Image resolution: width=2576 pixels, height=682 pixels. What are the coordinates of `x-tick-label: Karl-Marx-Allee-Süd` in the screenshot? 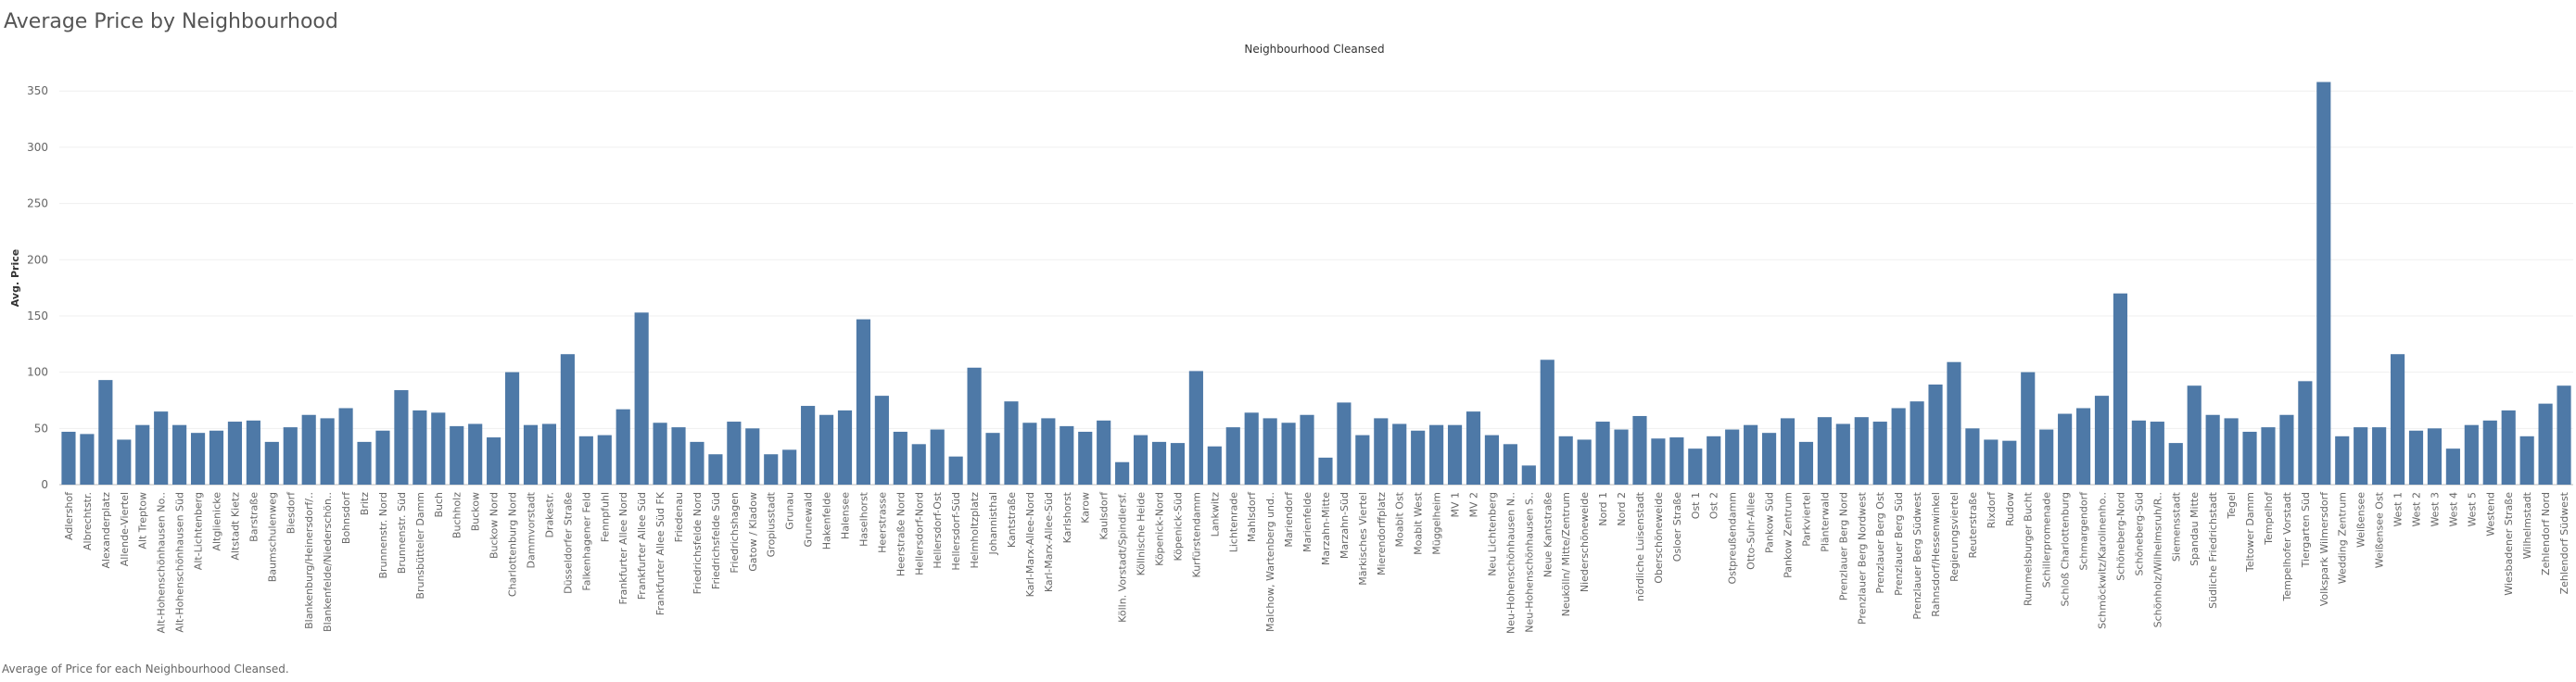 It's located at (1049, 542).